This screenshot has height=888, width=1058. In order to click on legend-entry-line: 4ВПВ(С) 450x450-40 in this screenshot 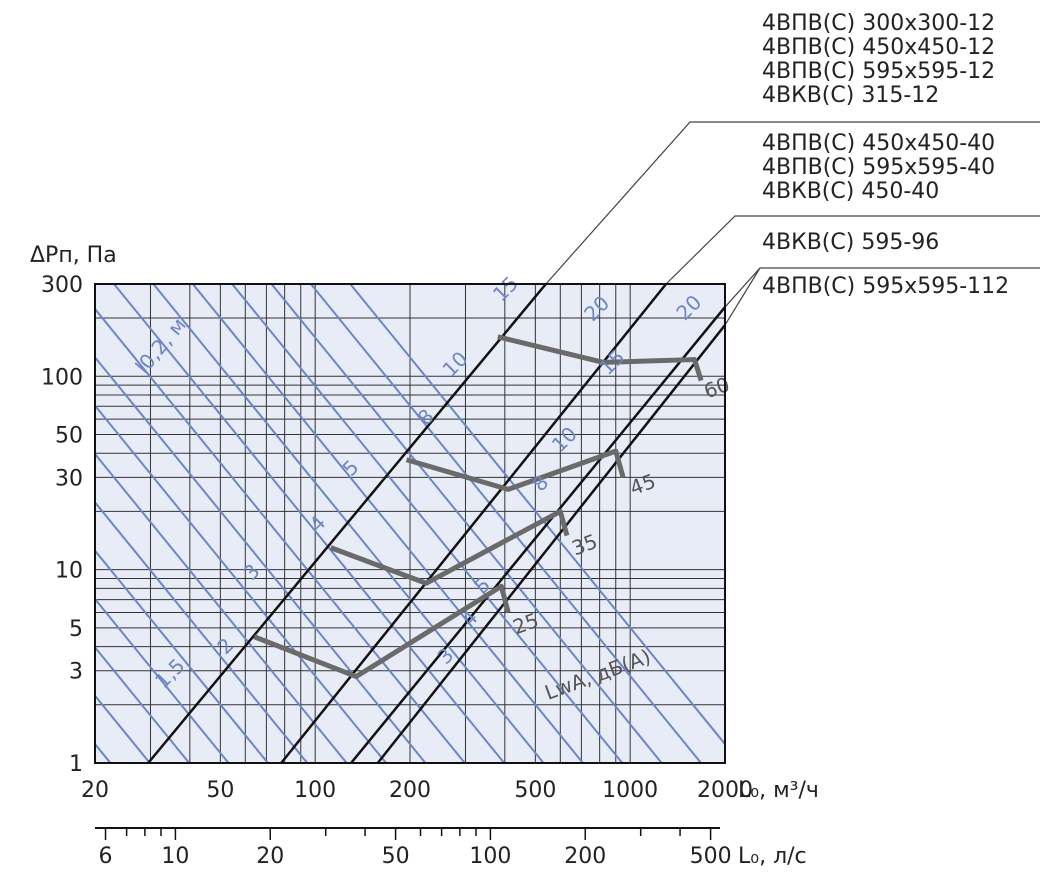, I will do `click(878, 143)`.